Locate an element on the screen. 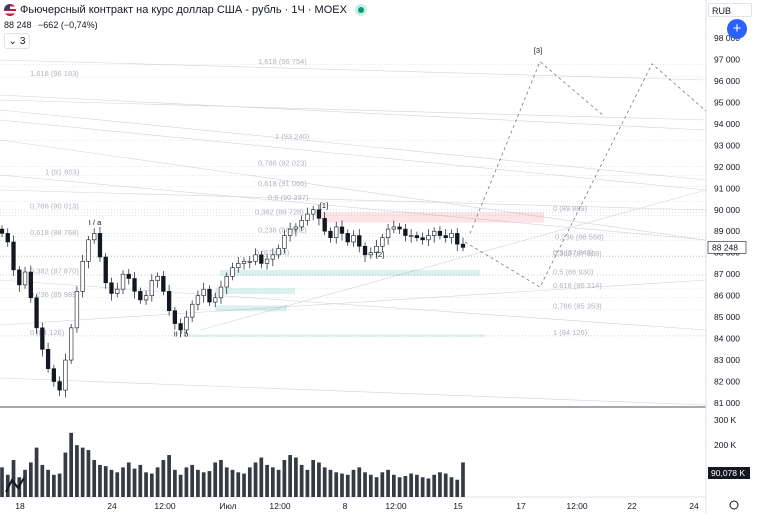  price-tick-1: 82 000 is located at coordinates (727, 382).